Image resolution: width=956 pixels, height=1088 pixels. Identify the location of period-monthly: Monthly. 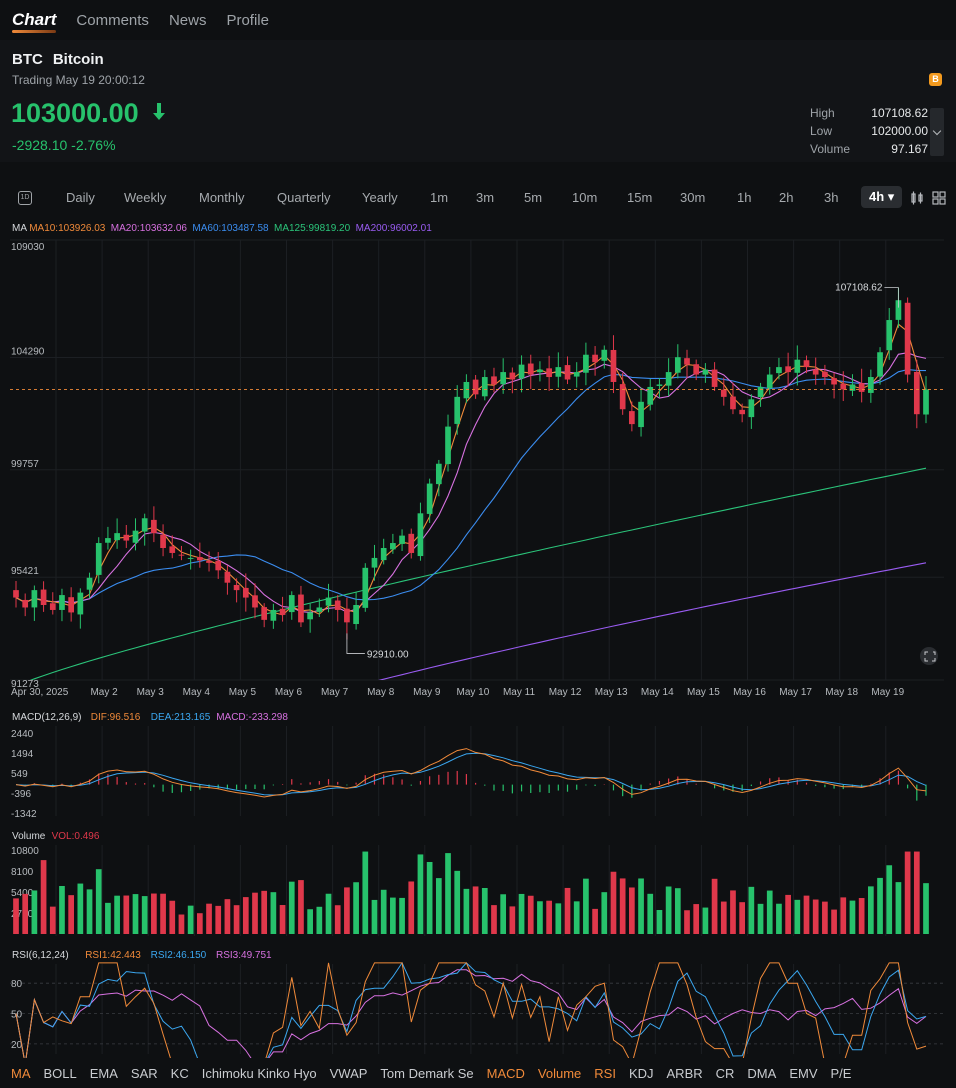
(222, 197).